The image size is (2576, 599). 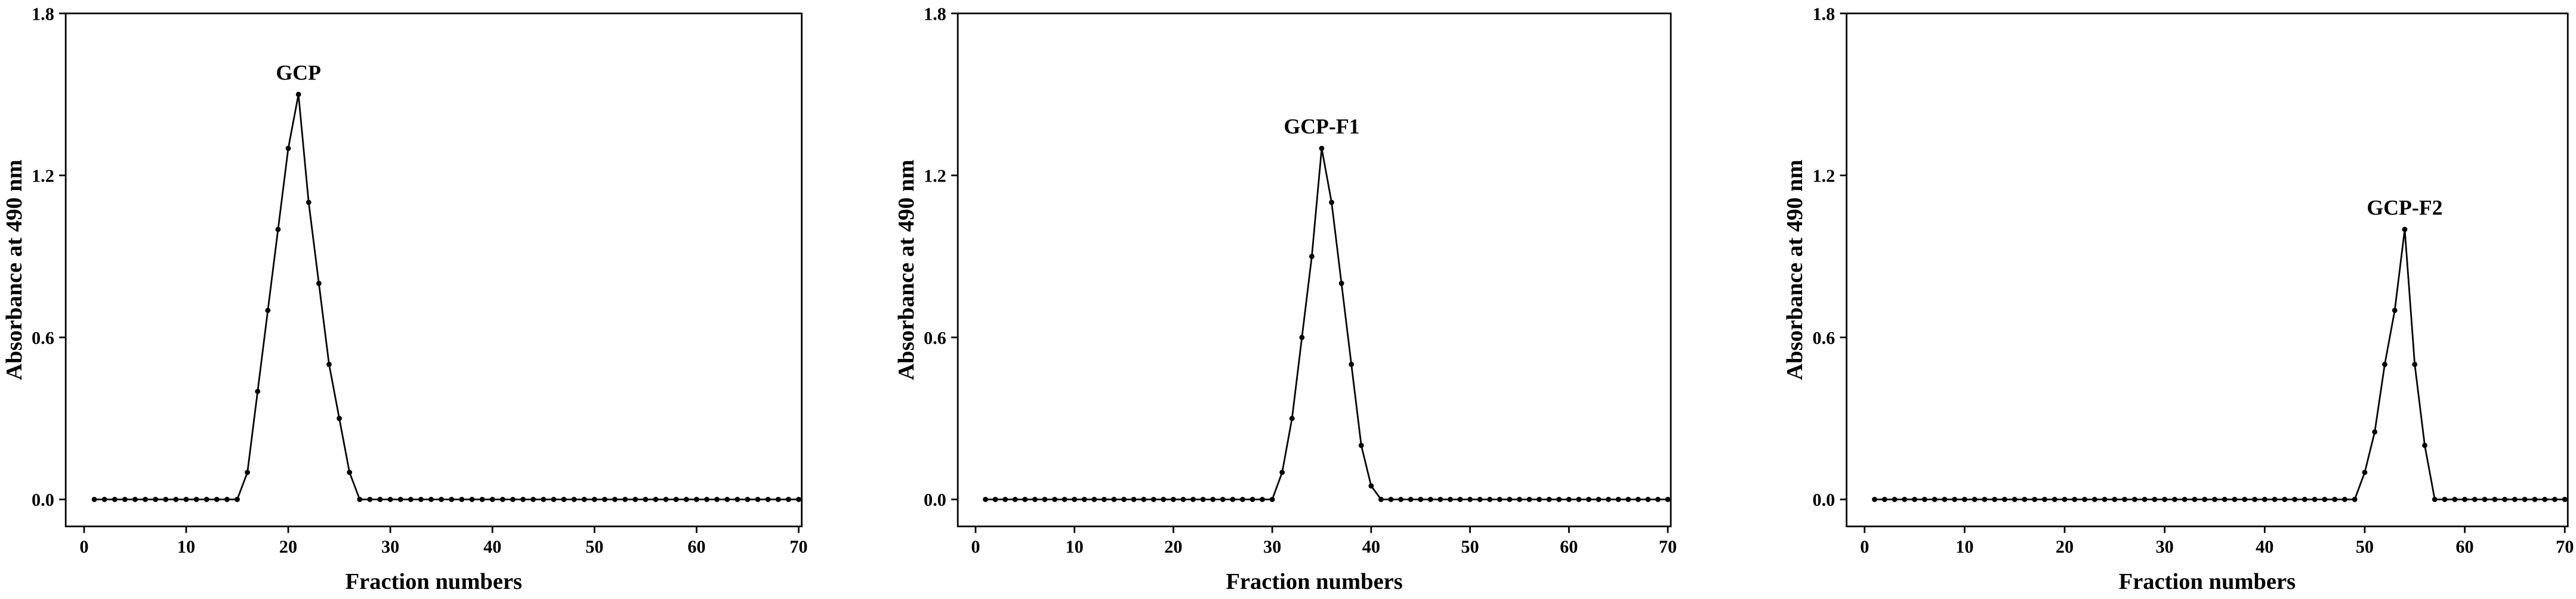 What do you see at coordinates (14, 269) in the screenshot?
I see `y-axis-label: Absorbance at 490 nm` at bounding box center [14, 269].